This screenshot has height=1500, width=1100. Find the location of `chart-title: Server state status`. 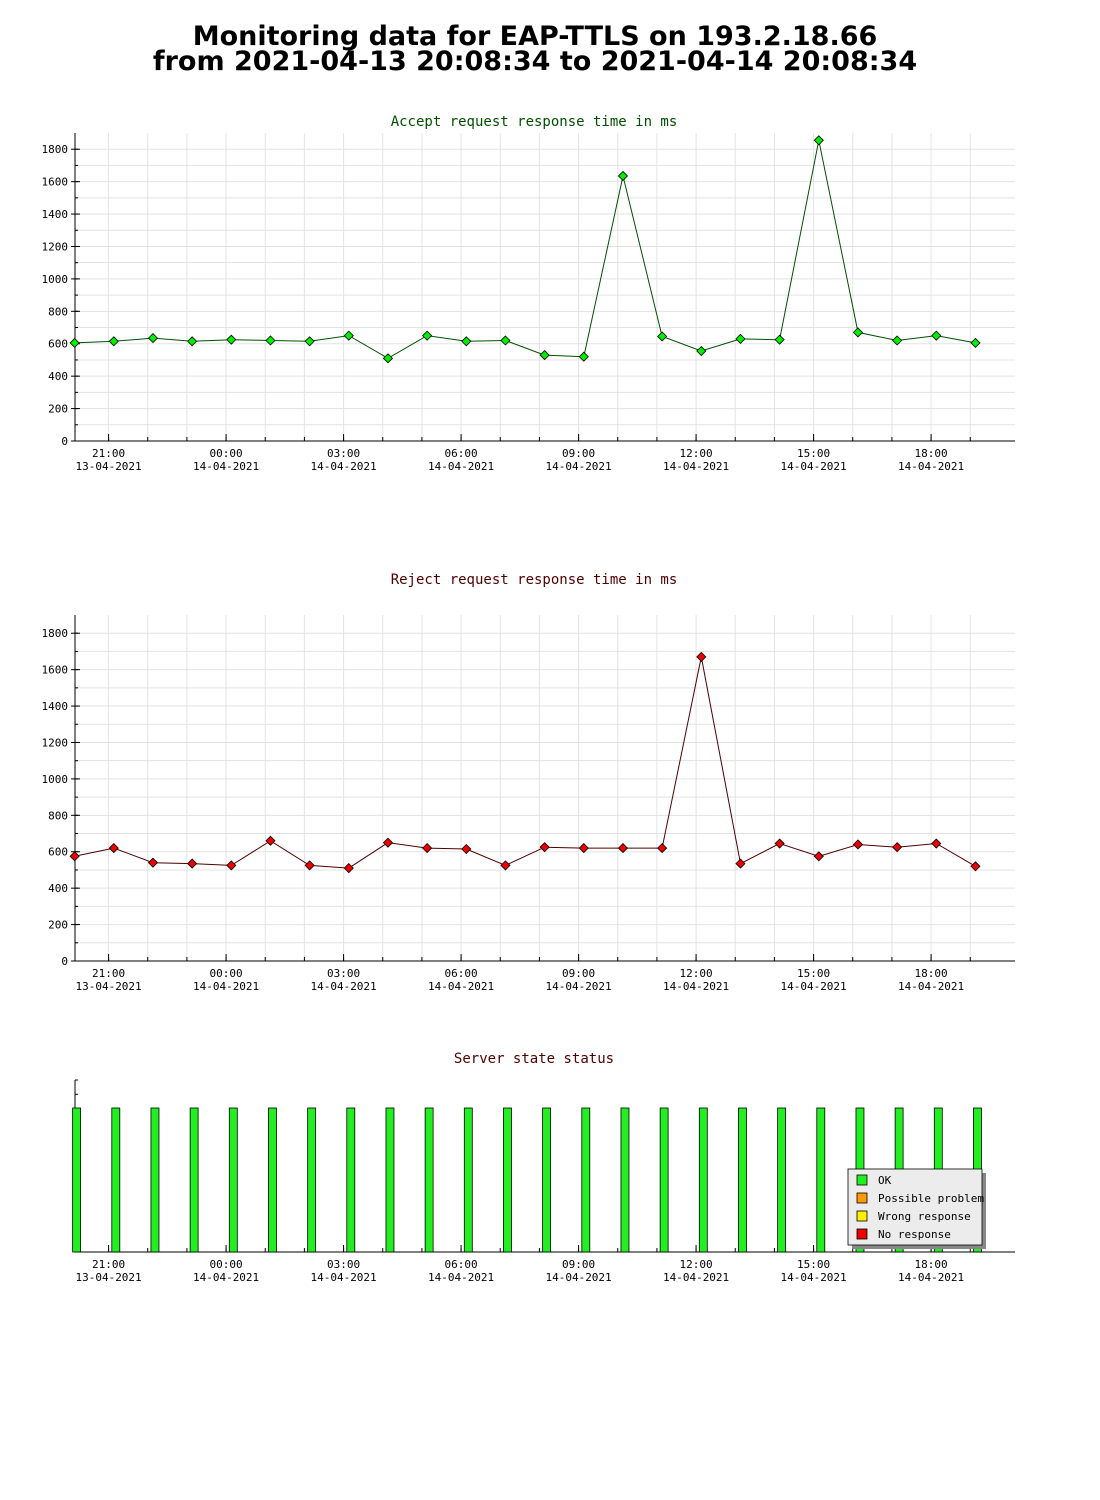

chart-title: Server state status is located at coordinates (534, 1059).